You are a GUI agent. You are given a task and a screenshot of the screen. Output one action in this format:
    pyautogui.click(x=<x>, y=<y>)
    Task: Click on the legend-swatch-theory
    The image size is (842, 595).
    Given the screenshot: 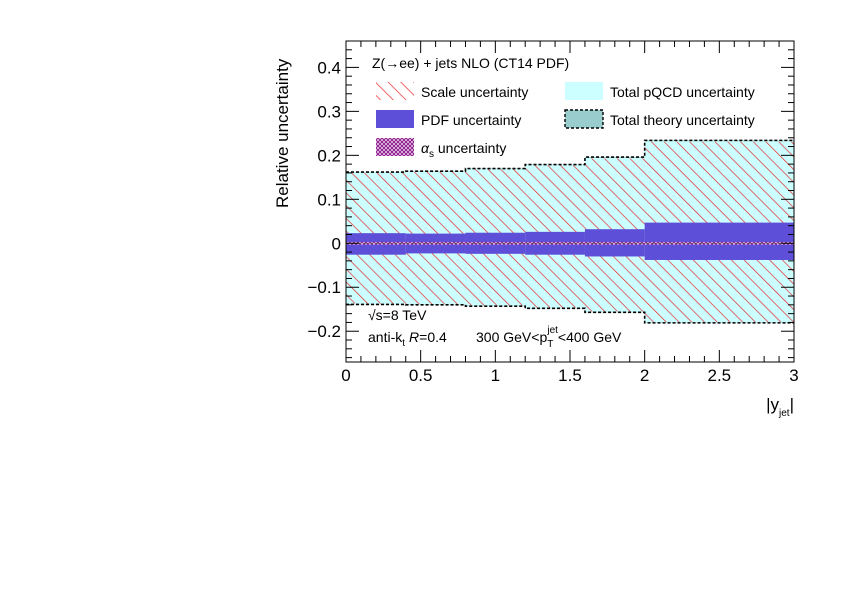 What is the action you would take?
    pyautogui.click(x=584, y=119)
    